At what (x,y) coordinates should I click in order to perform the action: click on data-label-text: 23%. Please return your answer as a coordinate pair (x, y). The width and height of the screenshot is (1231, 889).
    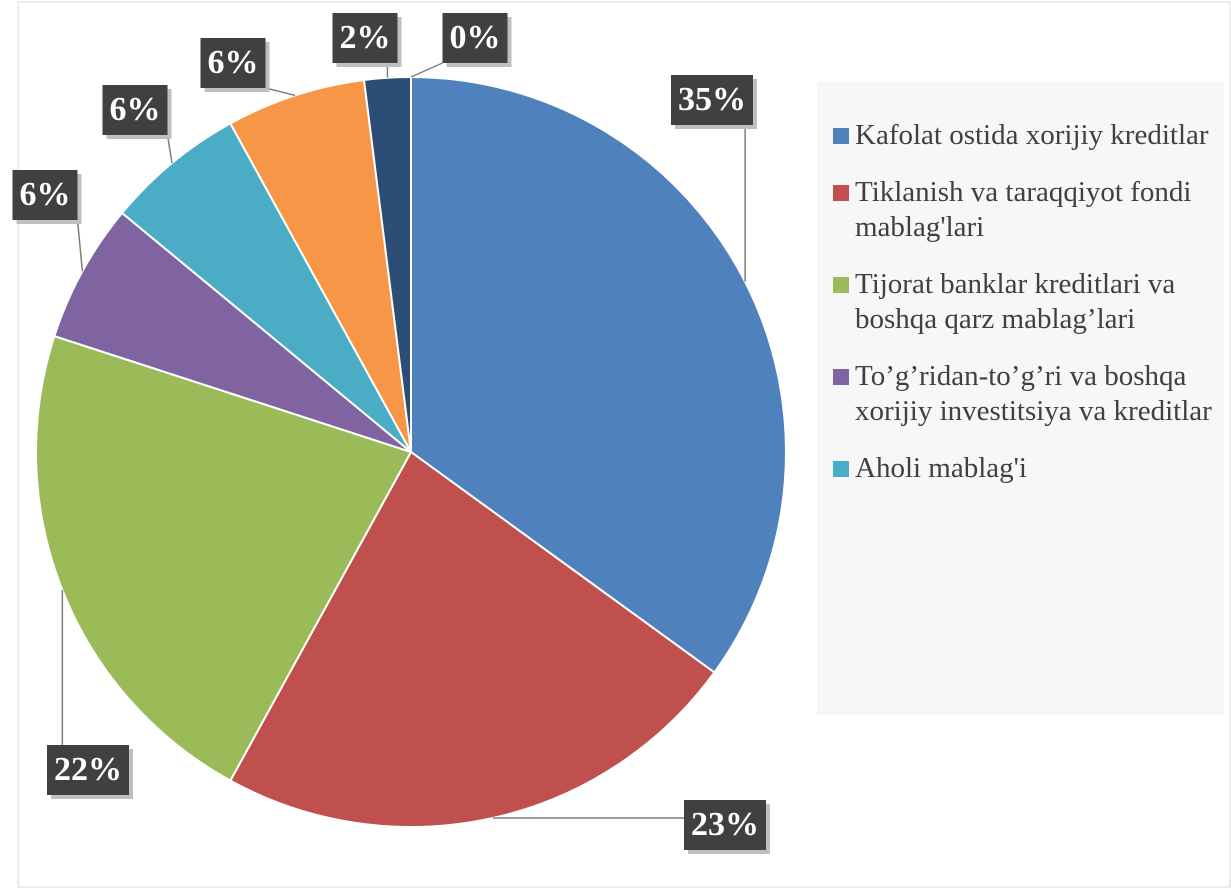
    Looking at the image, I should click on (725, 824).